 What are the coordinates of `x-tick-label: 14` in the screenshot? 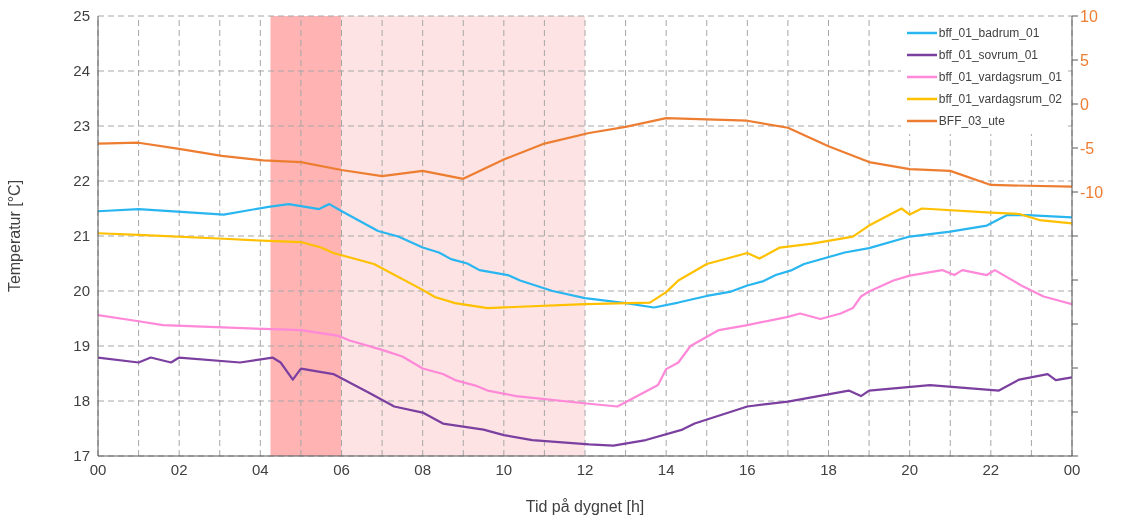 It's located at (666, 469).